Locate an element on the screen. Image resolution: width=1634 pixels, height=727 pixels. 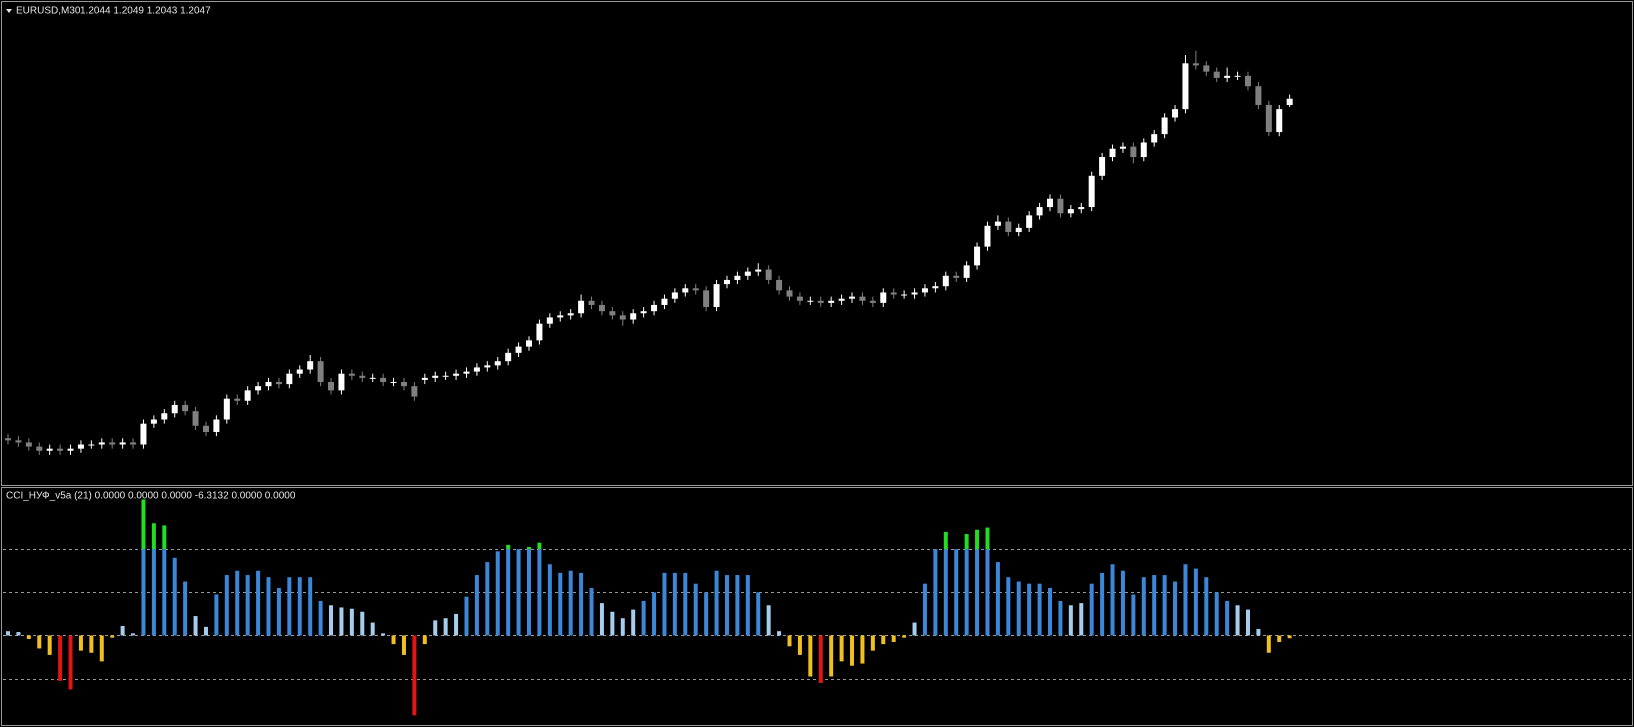
panel-menu-arrow is located at coordinates (9, 11).